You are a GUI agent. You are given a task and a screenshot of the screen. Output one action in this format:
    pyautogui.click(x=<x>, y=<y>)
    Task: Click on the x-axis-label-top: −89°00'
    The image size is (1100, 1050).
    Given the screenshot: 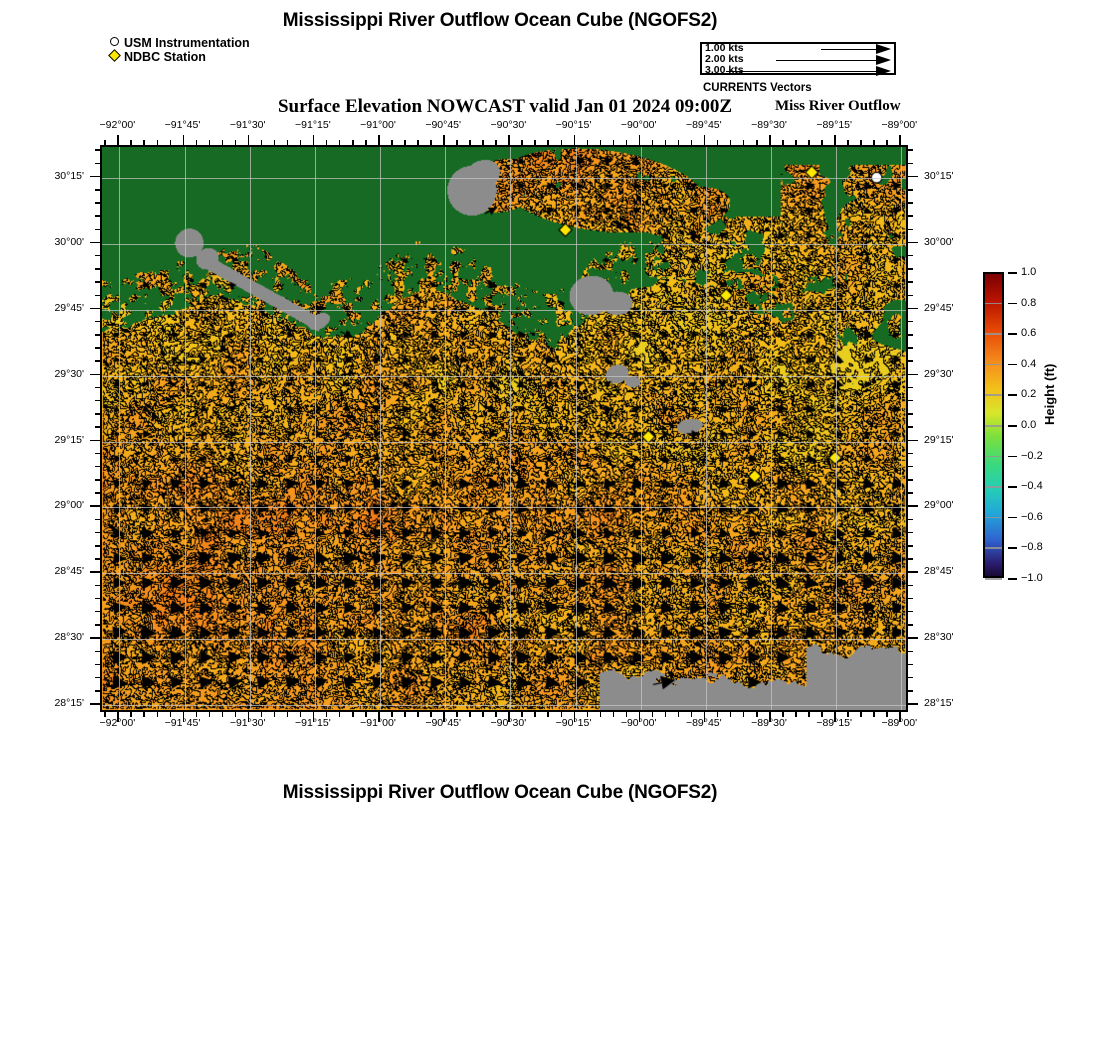 What is the action you would take?
    pyautogui.click(x=899, y=125)
    